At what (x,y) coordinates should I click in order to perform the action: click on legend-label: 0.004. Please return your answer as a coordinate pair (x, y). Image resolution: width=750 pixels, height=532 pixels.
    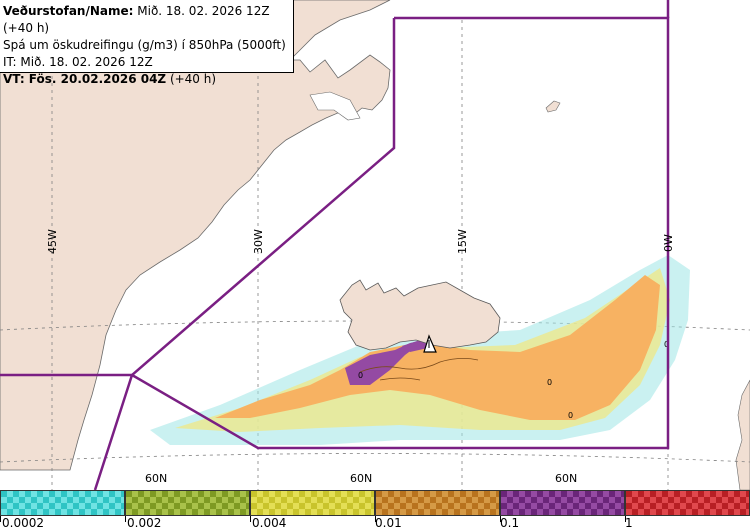
    Looking at the image, I should click on (269, 523).